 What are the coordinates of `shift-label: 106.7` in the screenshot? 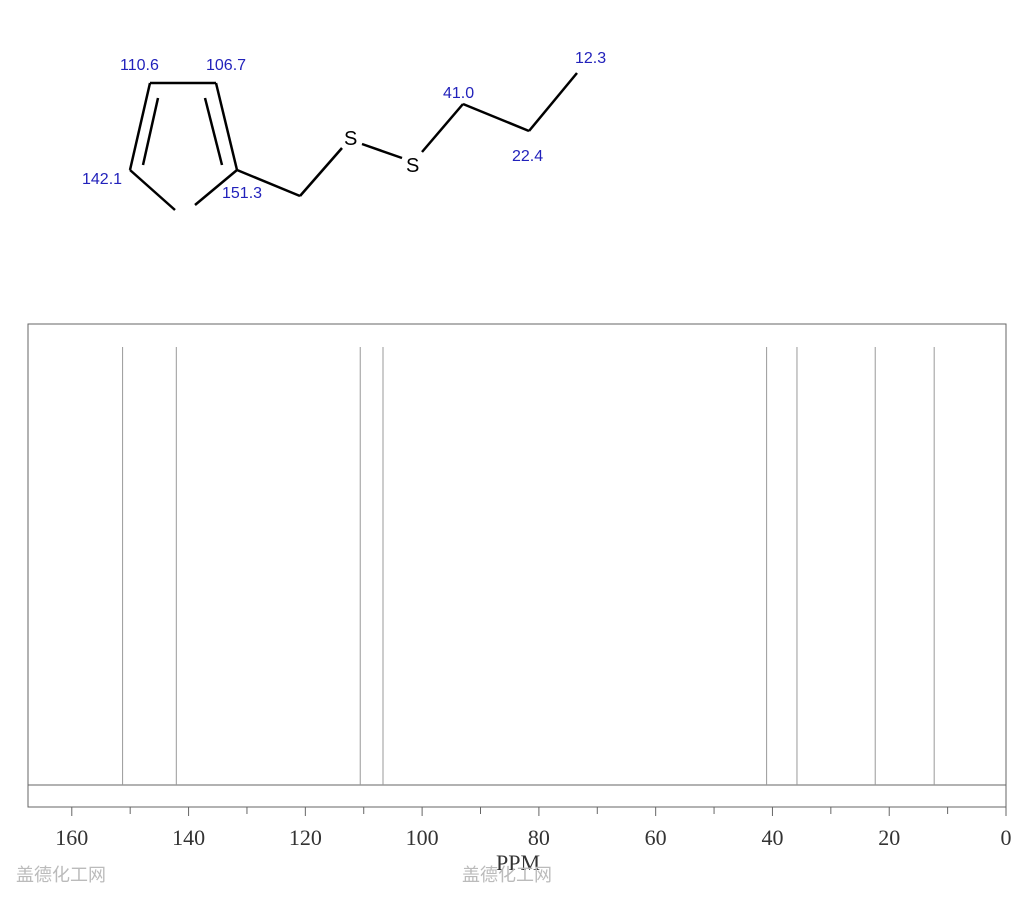 It's located at (226, 65).